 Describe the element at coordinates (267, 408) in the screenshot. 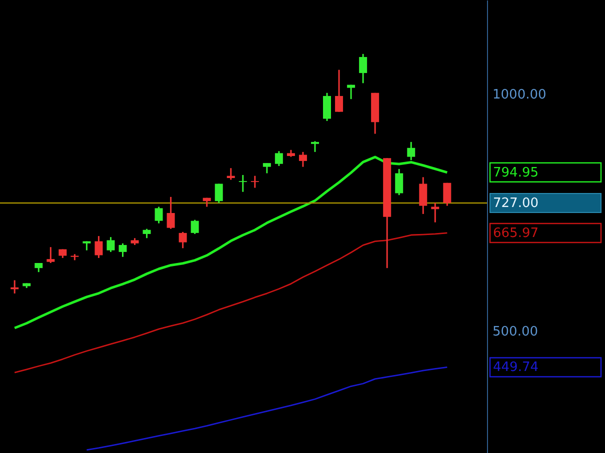

I see `line-series` at that location.